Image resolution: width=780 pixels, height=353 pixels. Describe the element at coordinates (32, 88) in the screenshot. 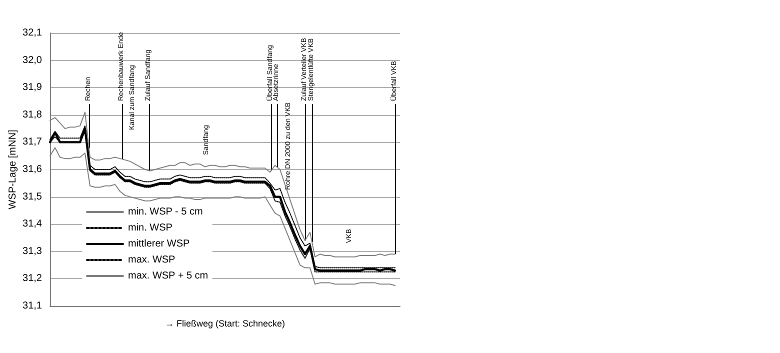

I see `y-tick-label: 31,9` at that location.